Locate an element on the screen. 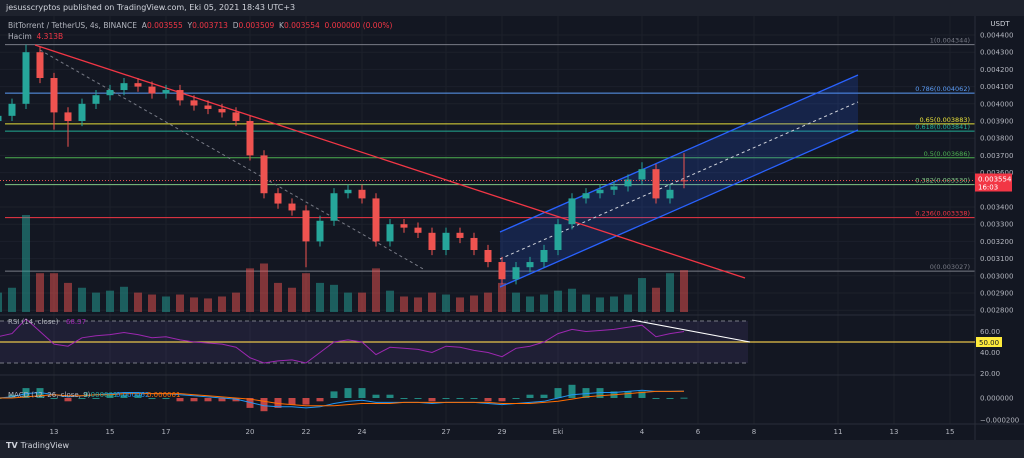  macd-hist-value: 0.000001 is located at coordinates (100, 395).